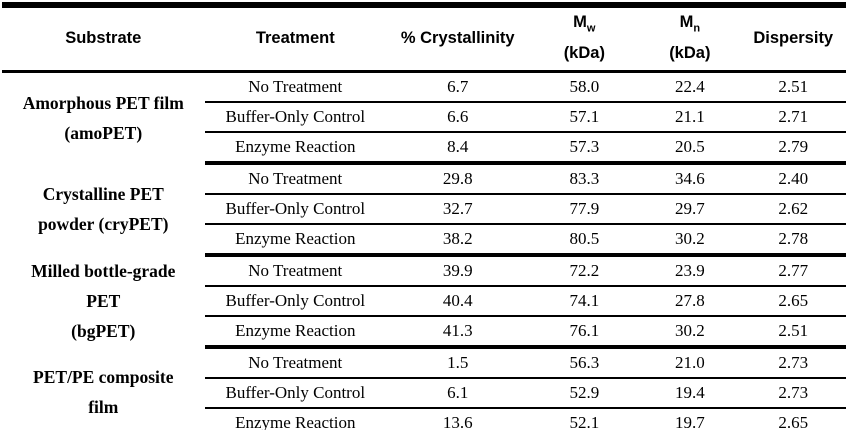 The height and width of the screenshot is (430, 848). I want to click on dispersity-value: 2.40, so click(793, 179).